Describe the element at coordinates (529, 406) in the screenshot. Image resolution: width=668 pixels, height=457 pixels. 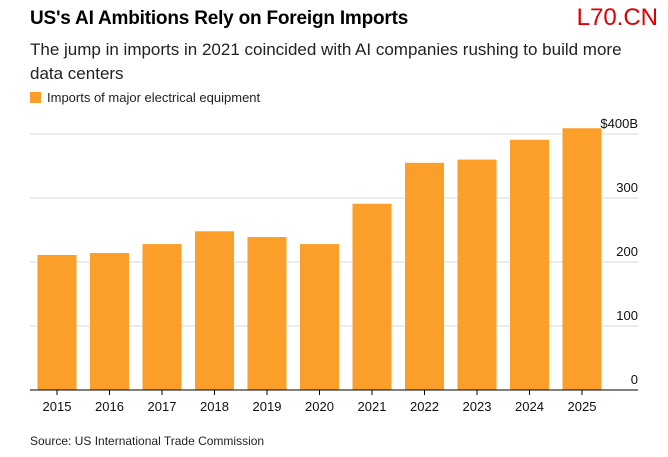
I see `x-tick-label: 2024` at that location.